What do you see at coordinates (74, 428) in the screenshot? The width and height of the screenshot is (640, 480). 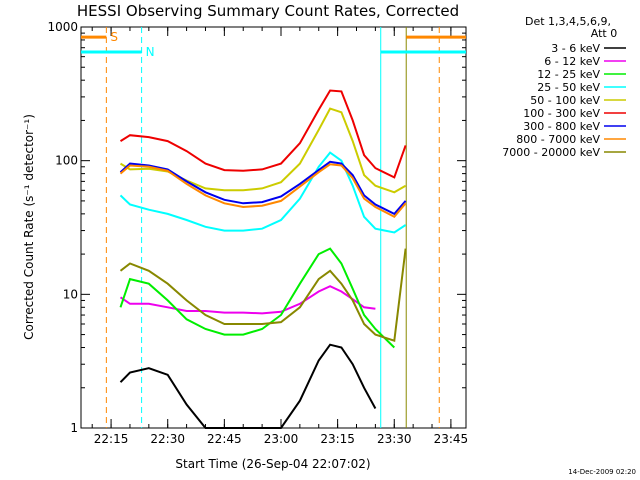 I see `y-tick-label: 1` at bounding box center [74, 428].